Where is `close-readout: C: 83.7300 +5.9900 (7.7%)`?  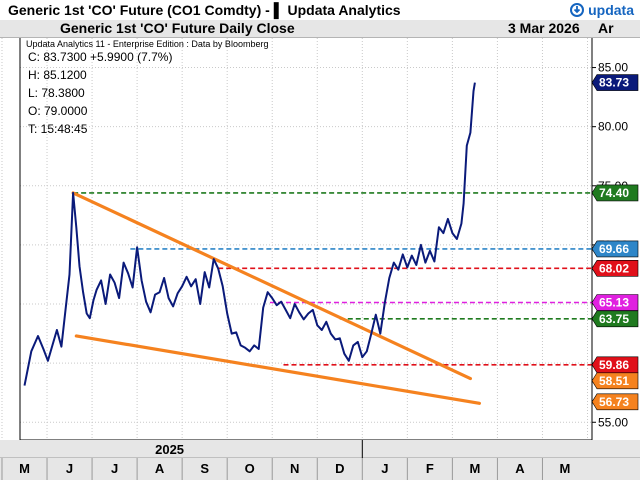
close-readout: C: 83.7300 +5.9900 (7.7%) is located at coordinates (100, 57).